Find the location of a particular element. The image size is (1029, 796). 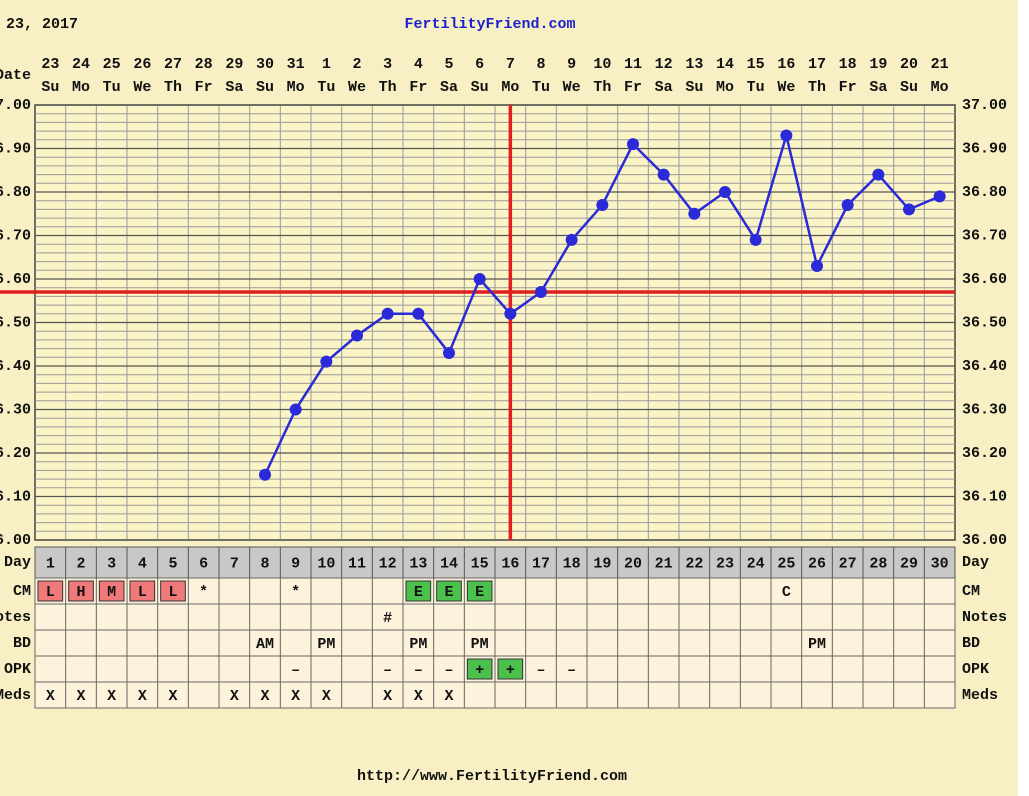

row-label-right: Meds is located at coordinates (980, 695).